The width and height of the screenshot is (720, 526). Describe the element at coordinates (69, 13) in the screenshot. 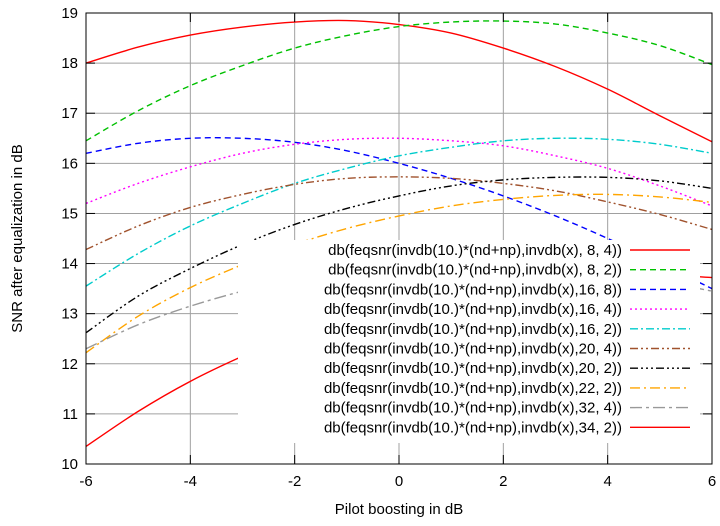

I see `y-tick-label: 19` at that location.